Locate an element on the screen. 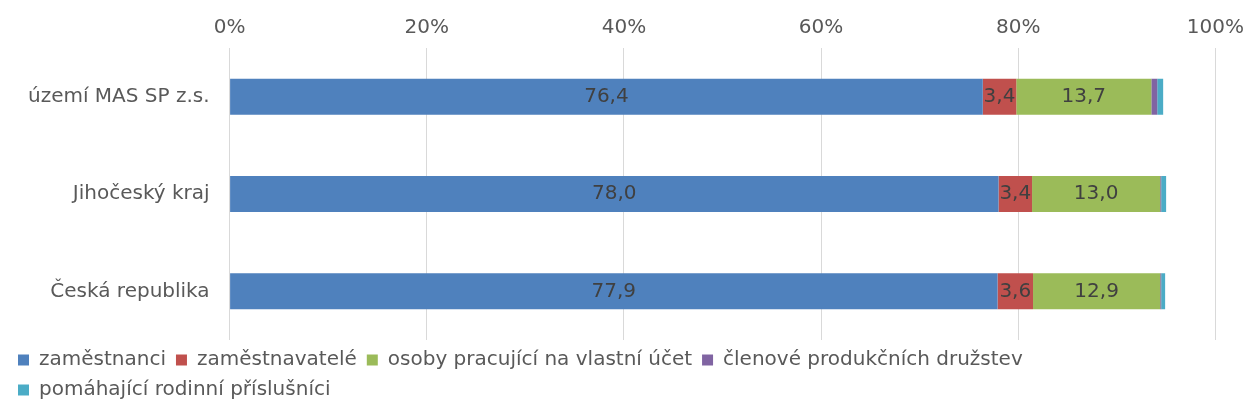 Image resolution: width=1260 pixels, height=418 pixels. data-label: 13,0 is located at coordinates (1096, 192).